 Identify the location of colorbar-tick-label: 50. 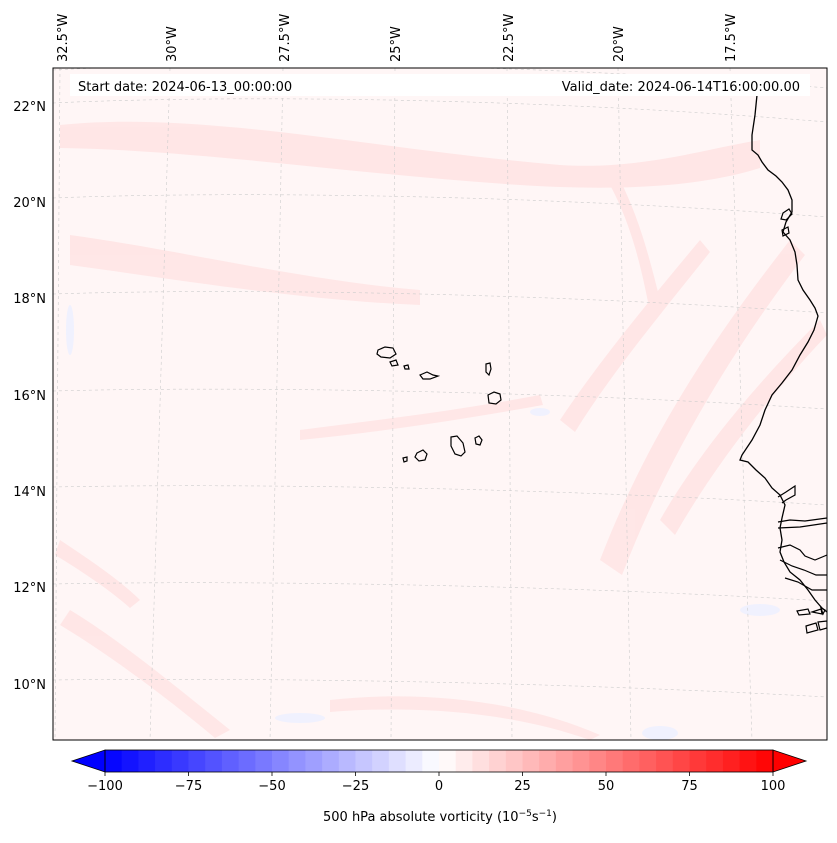
(606, 786).